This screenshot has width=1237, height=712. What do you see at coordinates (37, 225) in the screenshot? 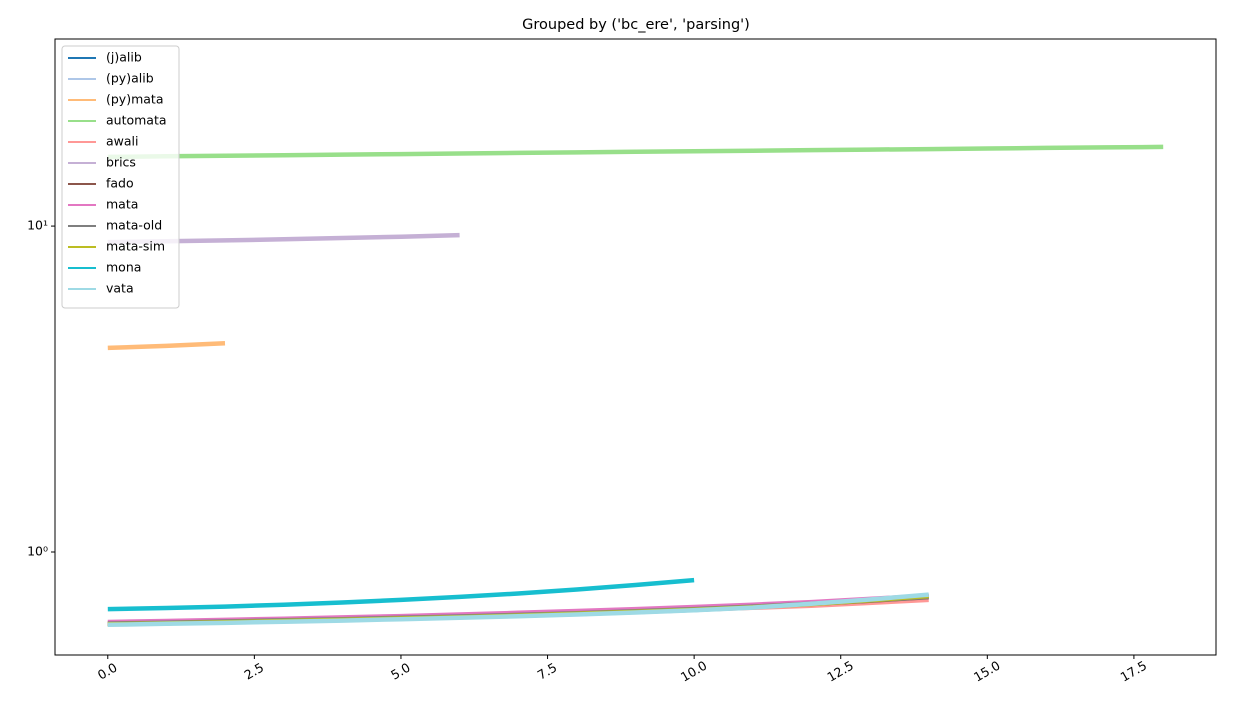
I see `y-tick-label: 10¹` at bounding box center [37, 225].